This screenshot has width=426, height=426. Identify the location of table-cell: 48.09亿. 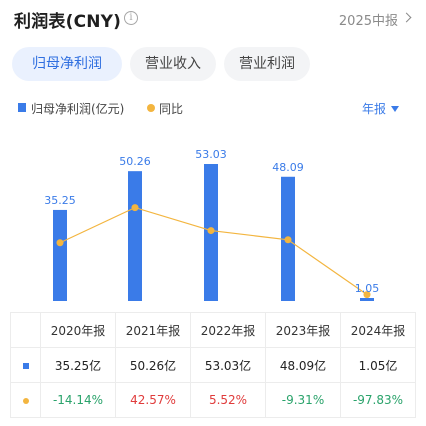
(303, 365).